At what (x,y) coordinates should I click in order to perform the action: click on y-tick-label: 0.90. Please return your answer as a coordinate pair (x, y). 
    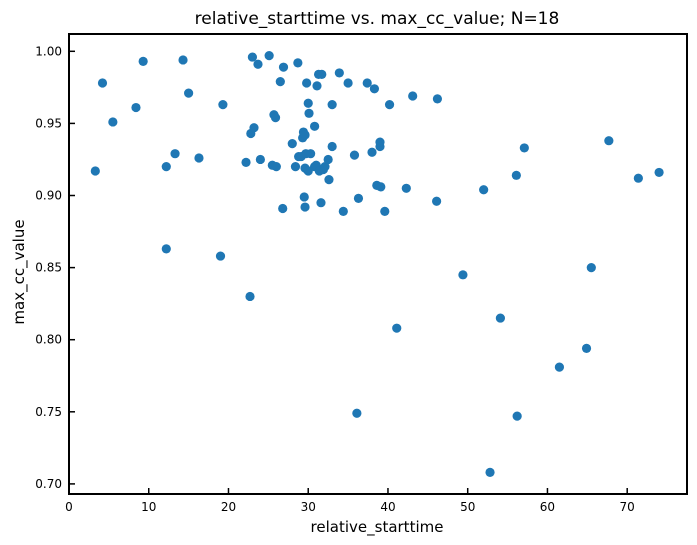
    Looking at the image, I should click on (48, 196).